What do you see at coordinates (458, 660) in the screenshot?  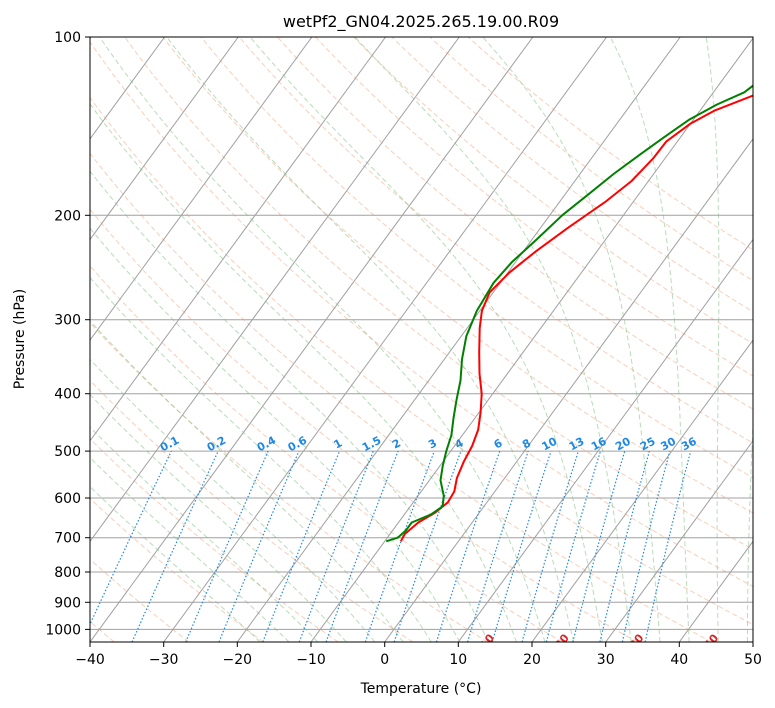 I see `x-tick-label: 10` at bounding box center [458, 660].